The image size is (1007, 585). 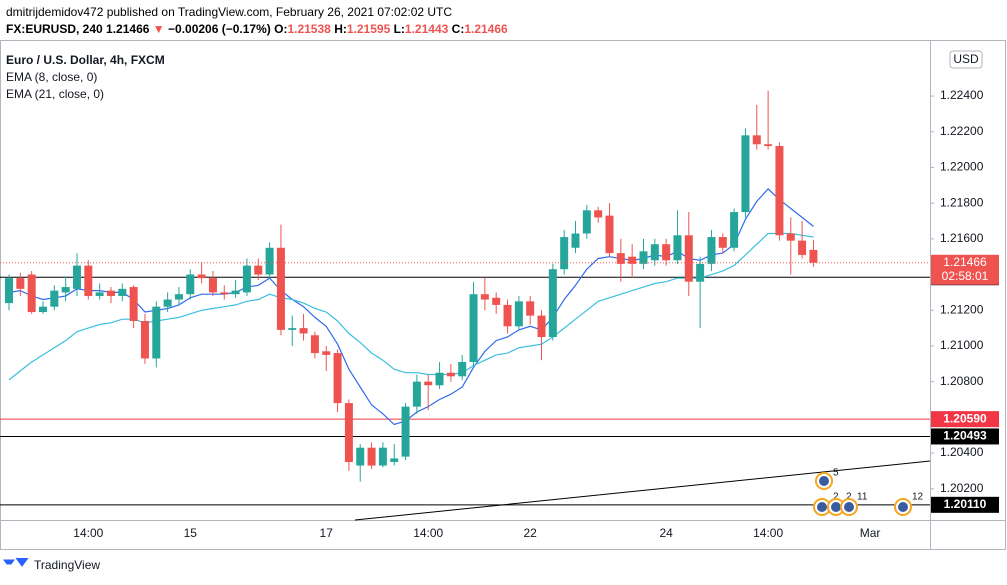 I want to click on currency-button, so click(x=966, y=59).